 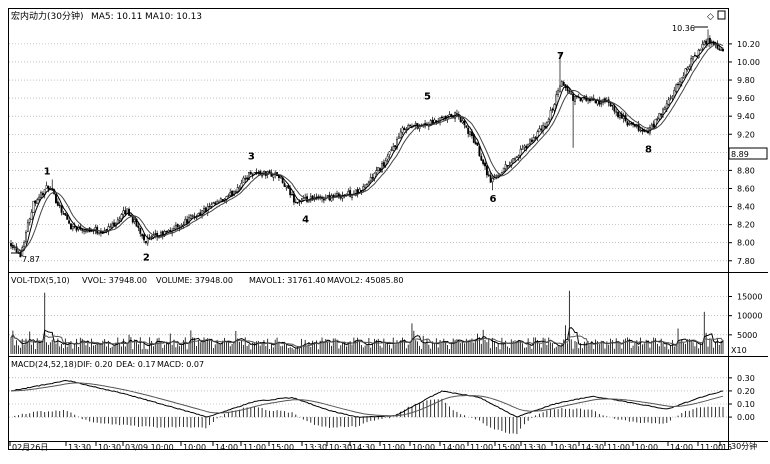 What do you see at coordinates (648, 149) in the screenshot?
I see `wave-label: 8` at bounding box center [648, 149].